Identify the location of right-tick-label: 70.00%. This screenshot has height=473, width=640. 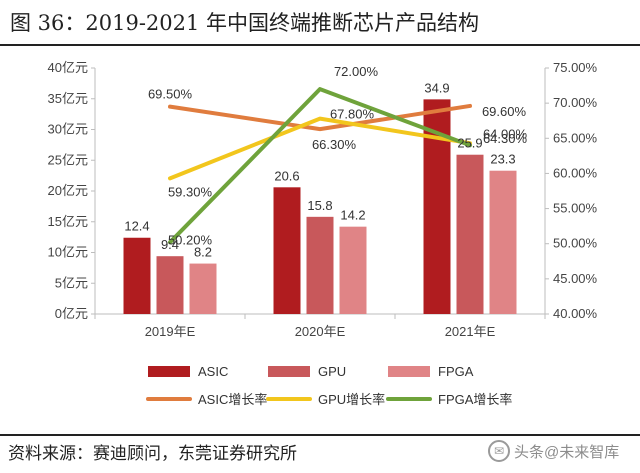
(575, 102).